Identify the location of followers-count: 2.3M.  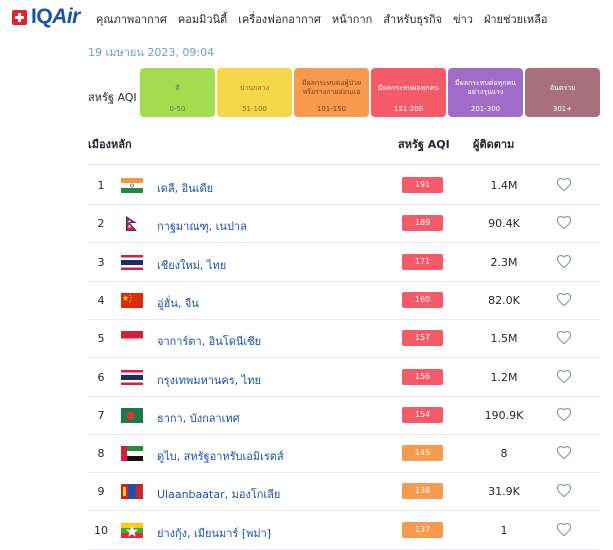
(504, 262).